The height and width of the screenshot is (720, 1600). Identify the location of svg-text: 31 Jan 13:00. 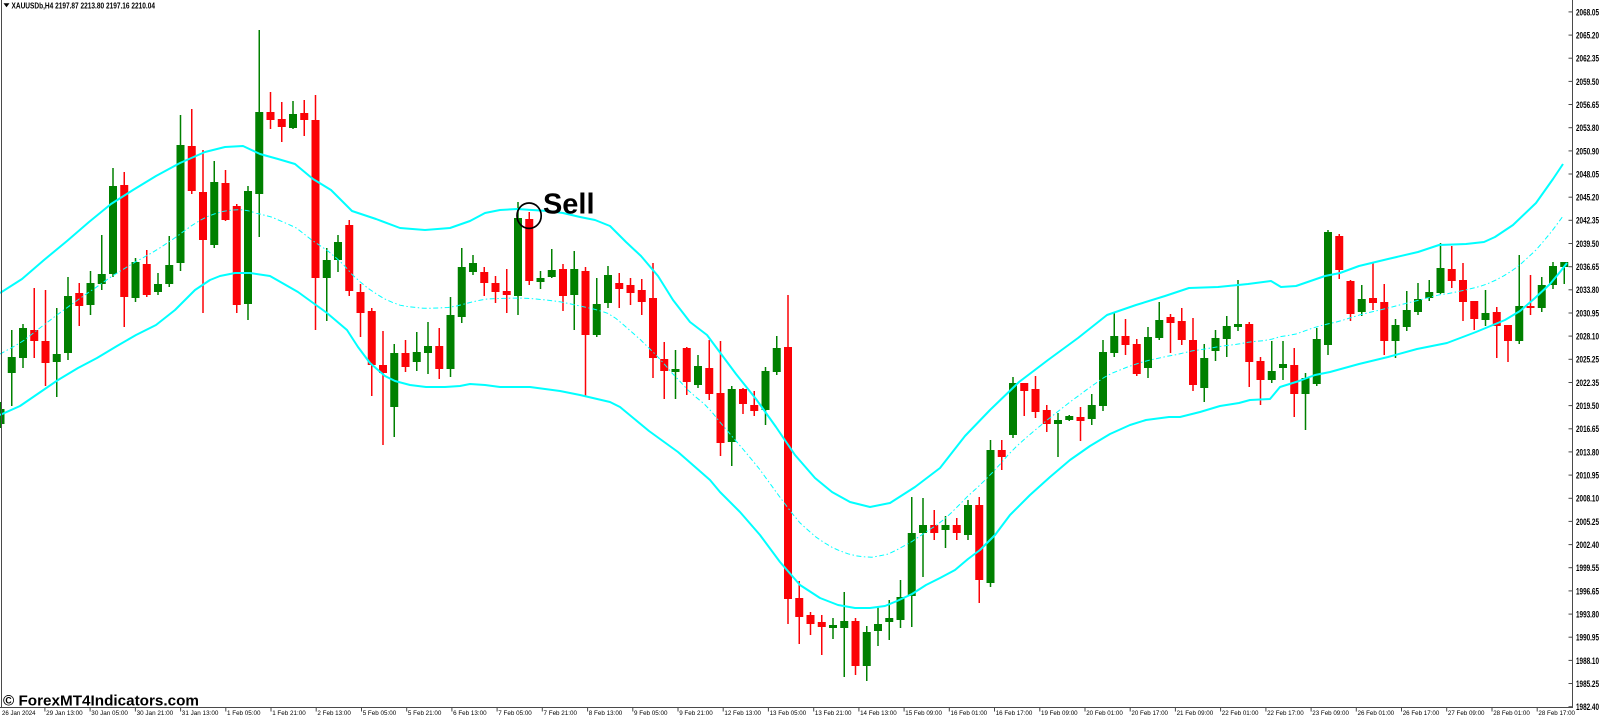
(200, 713).